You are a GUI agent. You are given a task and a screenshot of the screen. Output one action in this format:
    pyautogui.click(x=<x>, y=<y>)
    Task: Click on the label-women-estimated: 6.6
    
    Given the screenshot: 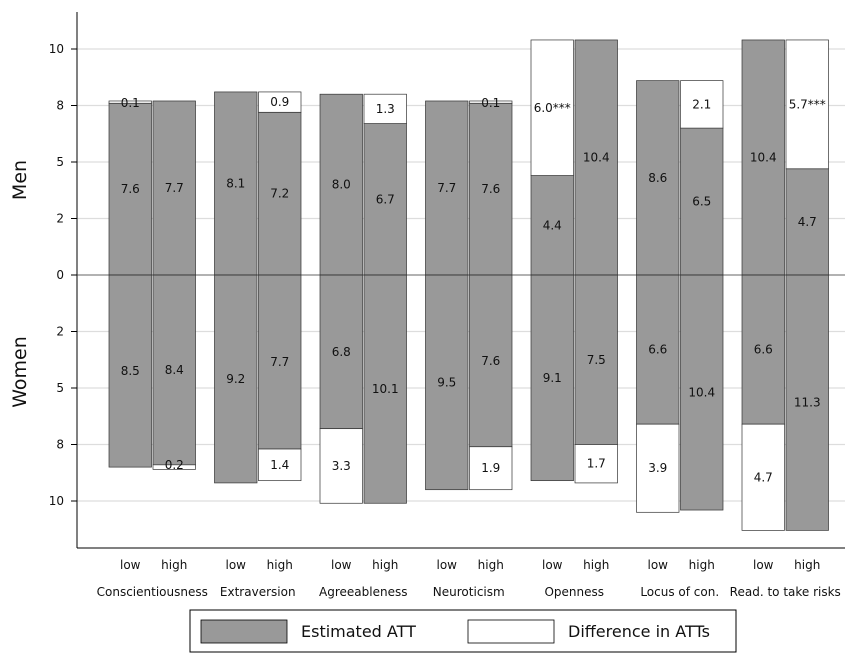 What is the action you would take?
    pyautogui.click(x=657, y=350)
    